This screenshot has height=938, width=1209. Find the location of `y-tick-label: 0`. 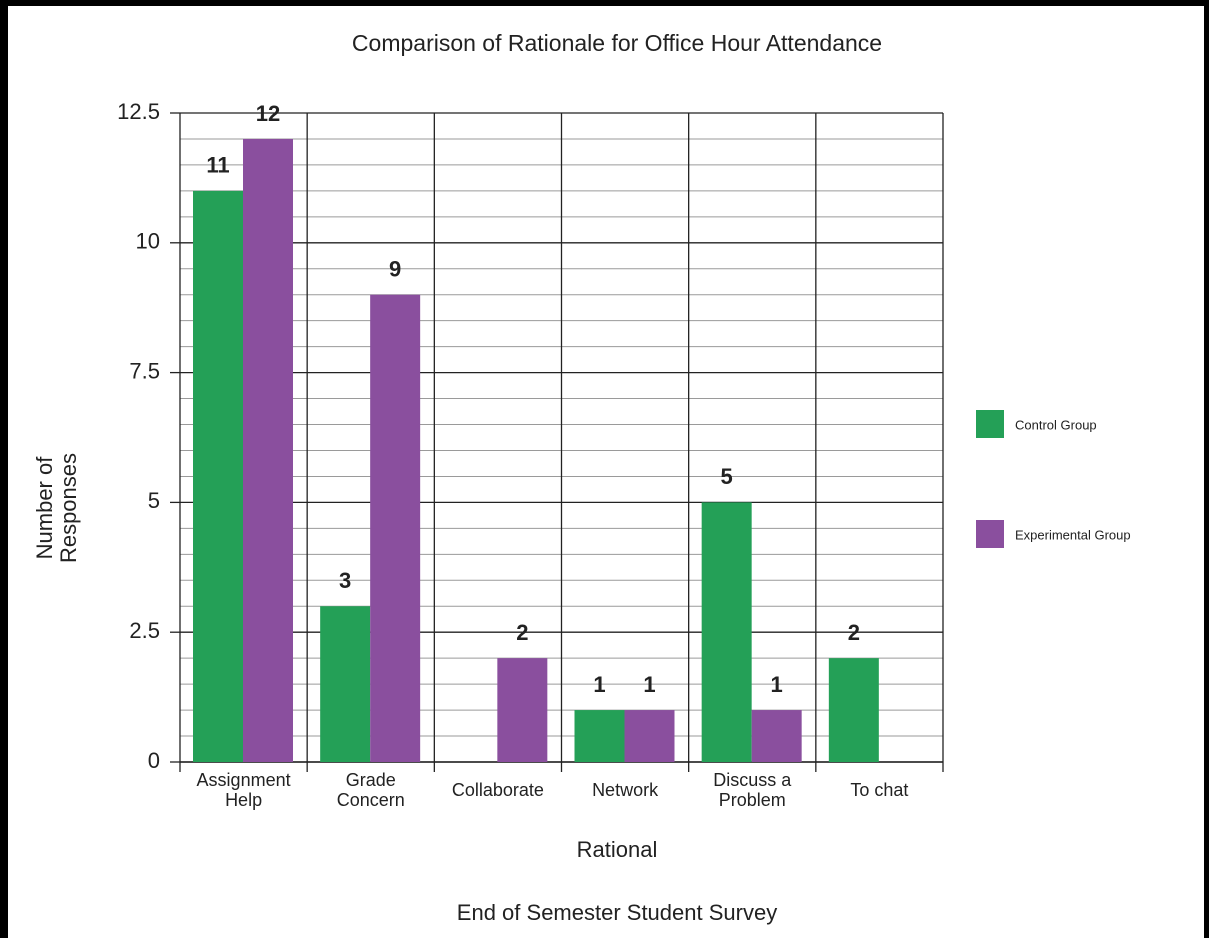

y-tick-label: 0 is located at coordinates (154, 760).